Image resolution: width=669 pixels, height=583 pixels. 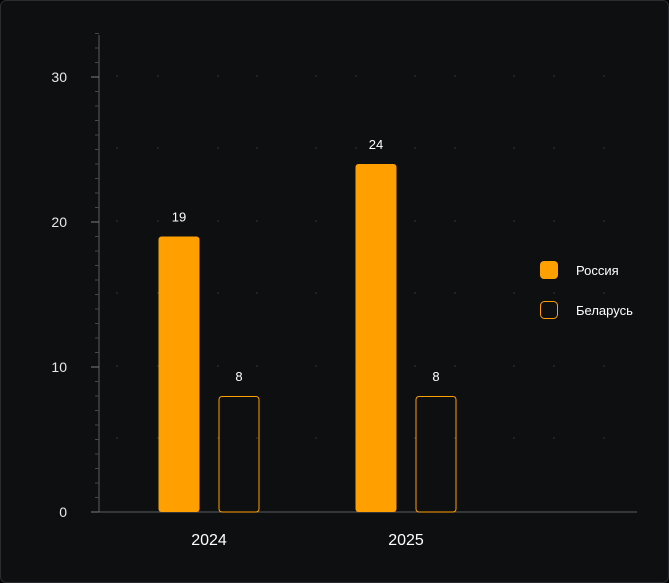 I want to click on y-tick-label: 0, so click(x=63, y=512).